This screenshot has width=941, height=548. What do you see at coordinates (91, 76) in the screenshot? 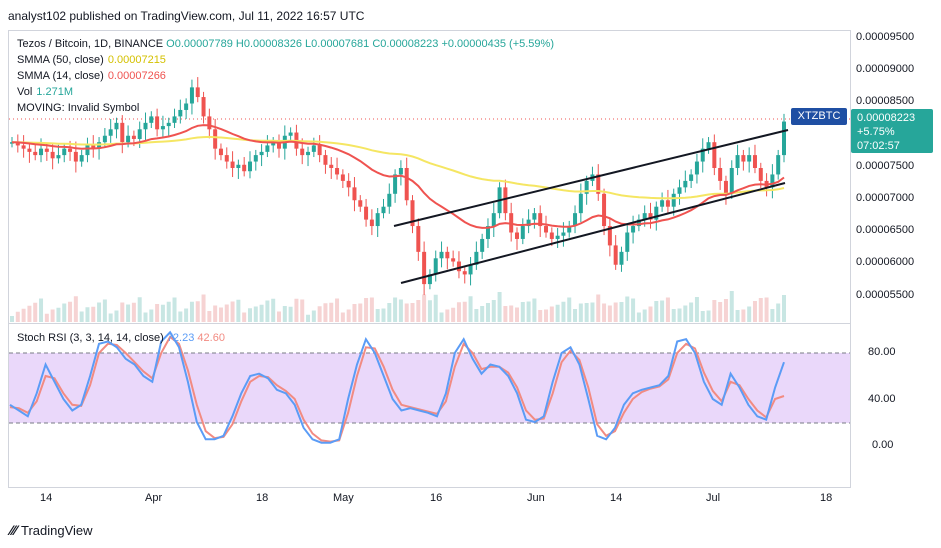
I see `sma14-legend: SMMA (14, close) 0.00007266` at bounding box center [91, 76].